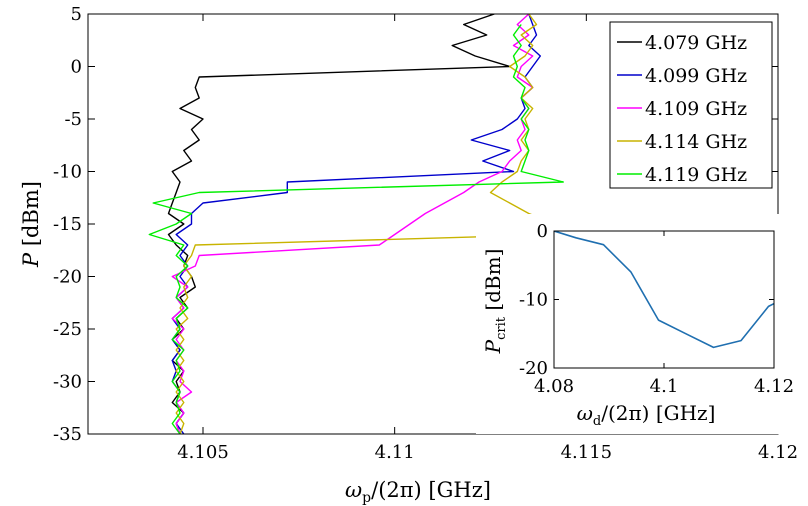 This screenshot has height=506, width=808. I want to click on legend-label: 4.079 GHz, so click(696, 43).